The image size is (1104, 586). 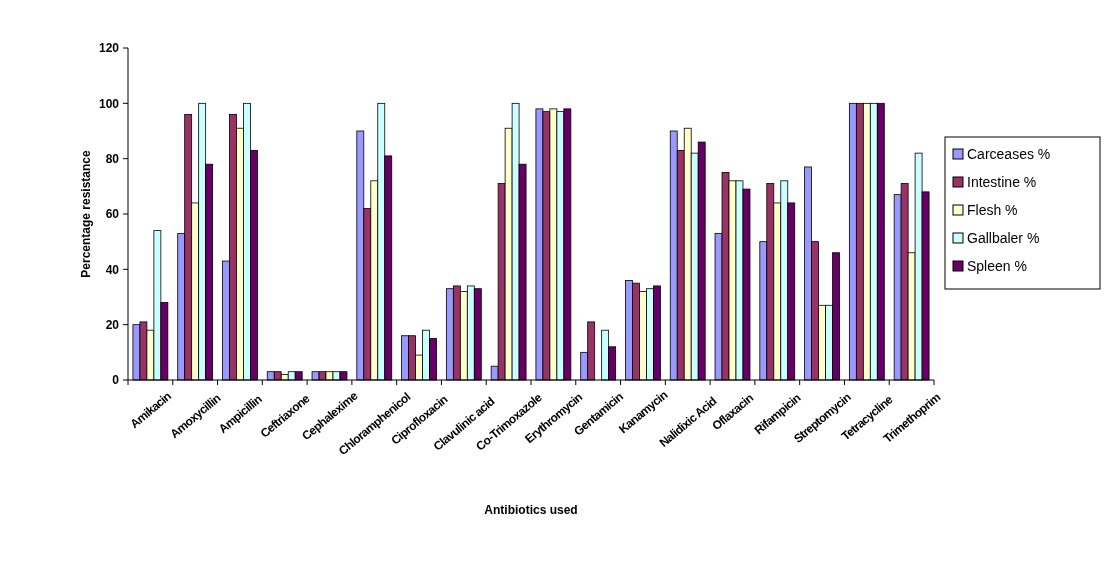 I want to click on y-tick-label: 0, so click(x=116, y=380).